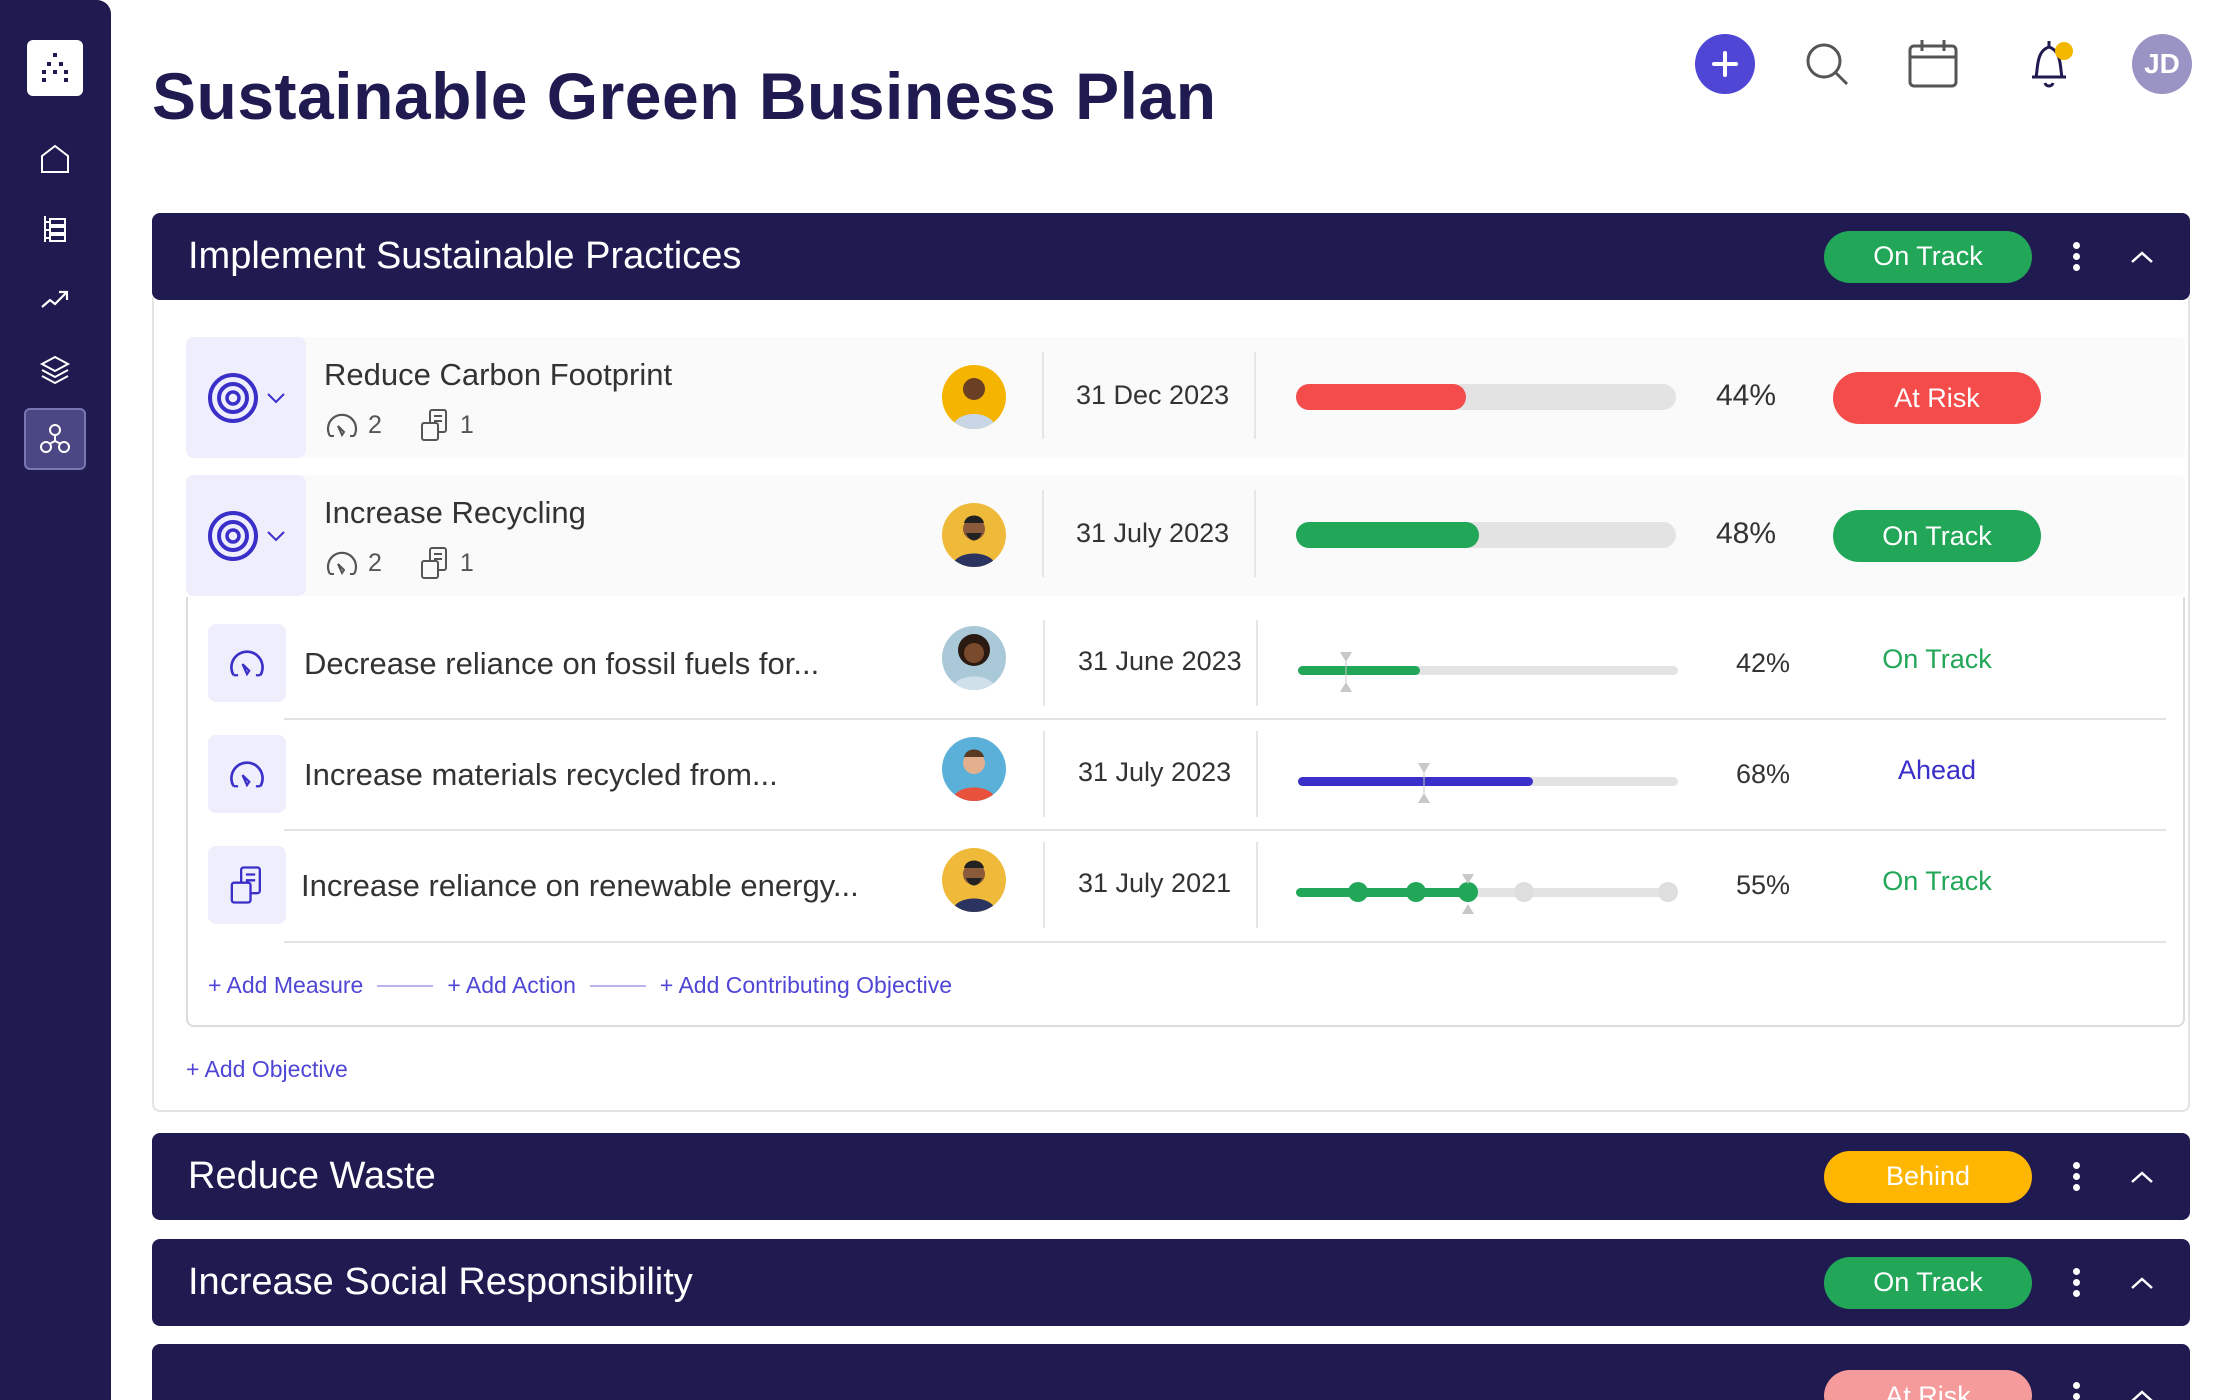 This screenshot has height=1400, width=2230. I want to click on row-divider, so click(1225, 719).